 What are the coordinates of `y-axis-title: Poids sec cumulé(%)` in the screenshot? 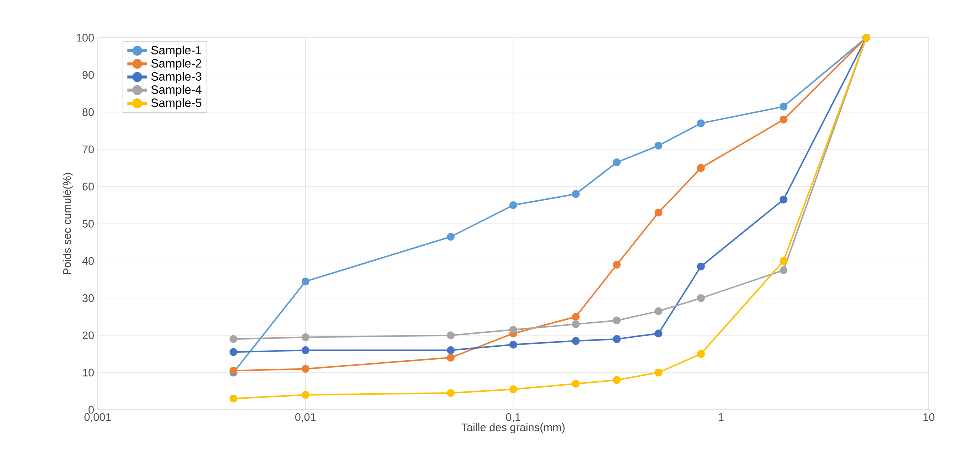 It's located at (68, 224).